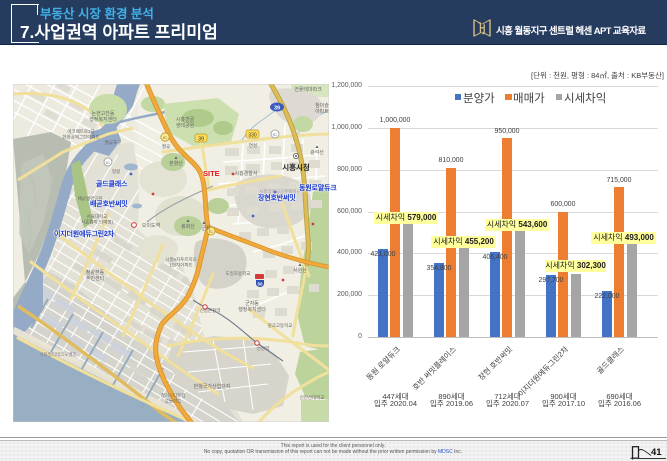  I want to click on svg-text: 시화멀티테크노밸리, so click(57, 354).